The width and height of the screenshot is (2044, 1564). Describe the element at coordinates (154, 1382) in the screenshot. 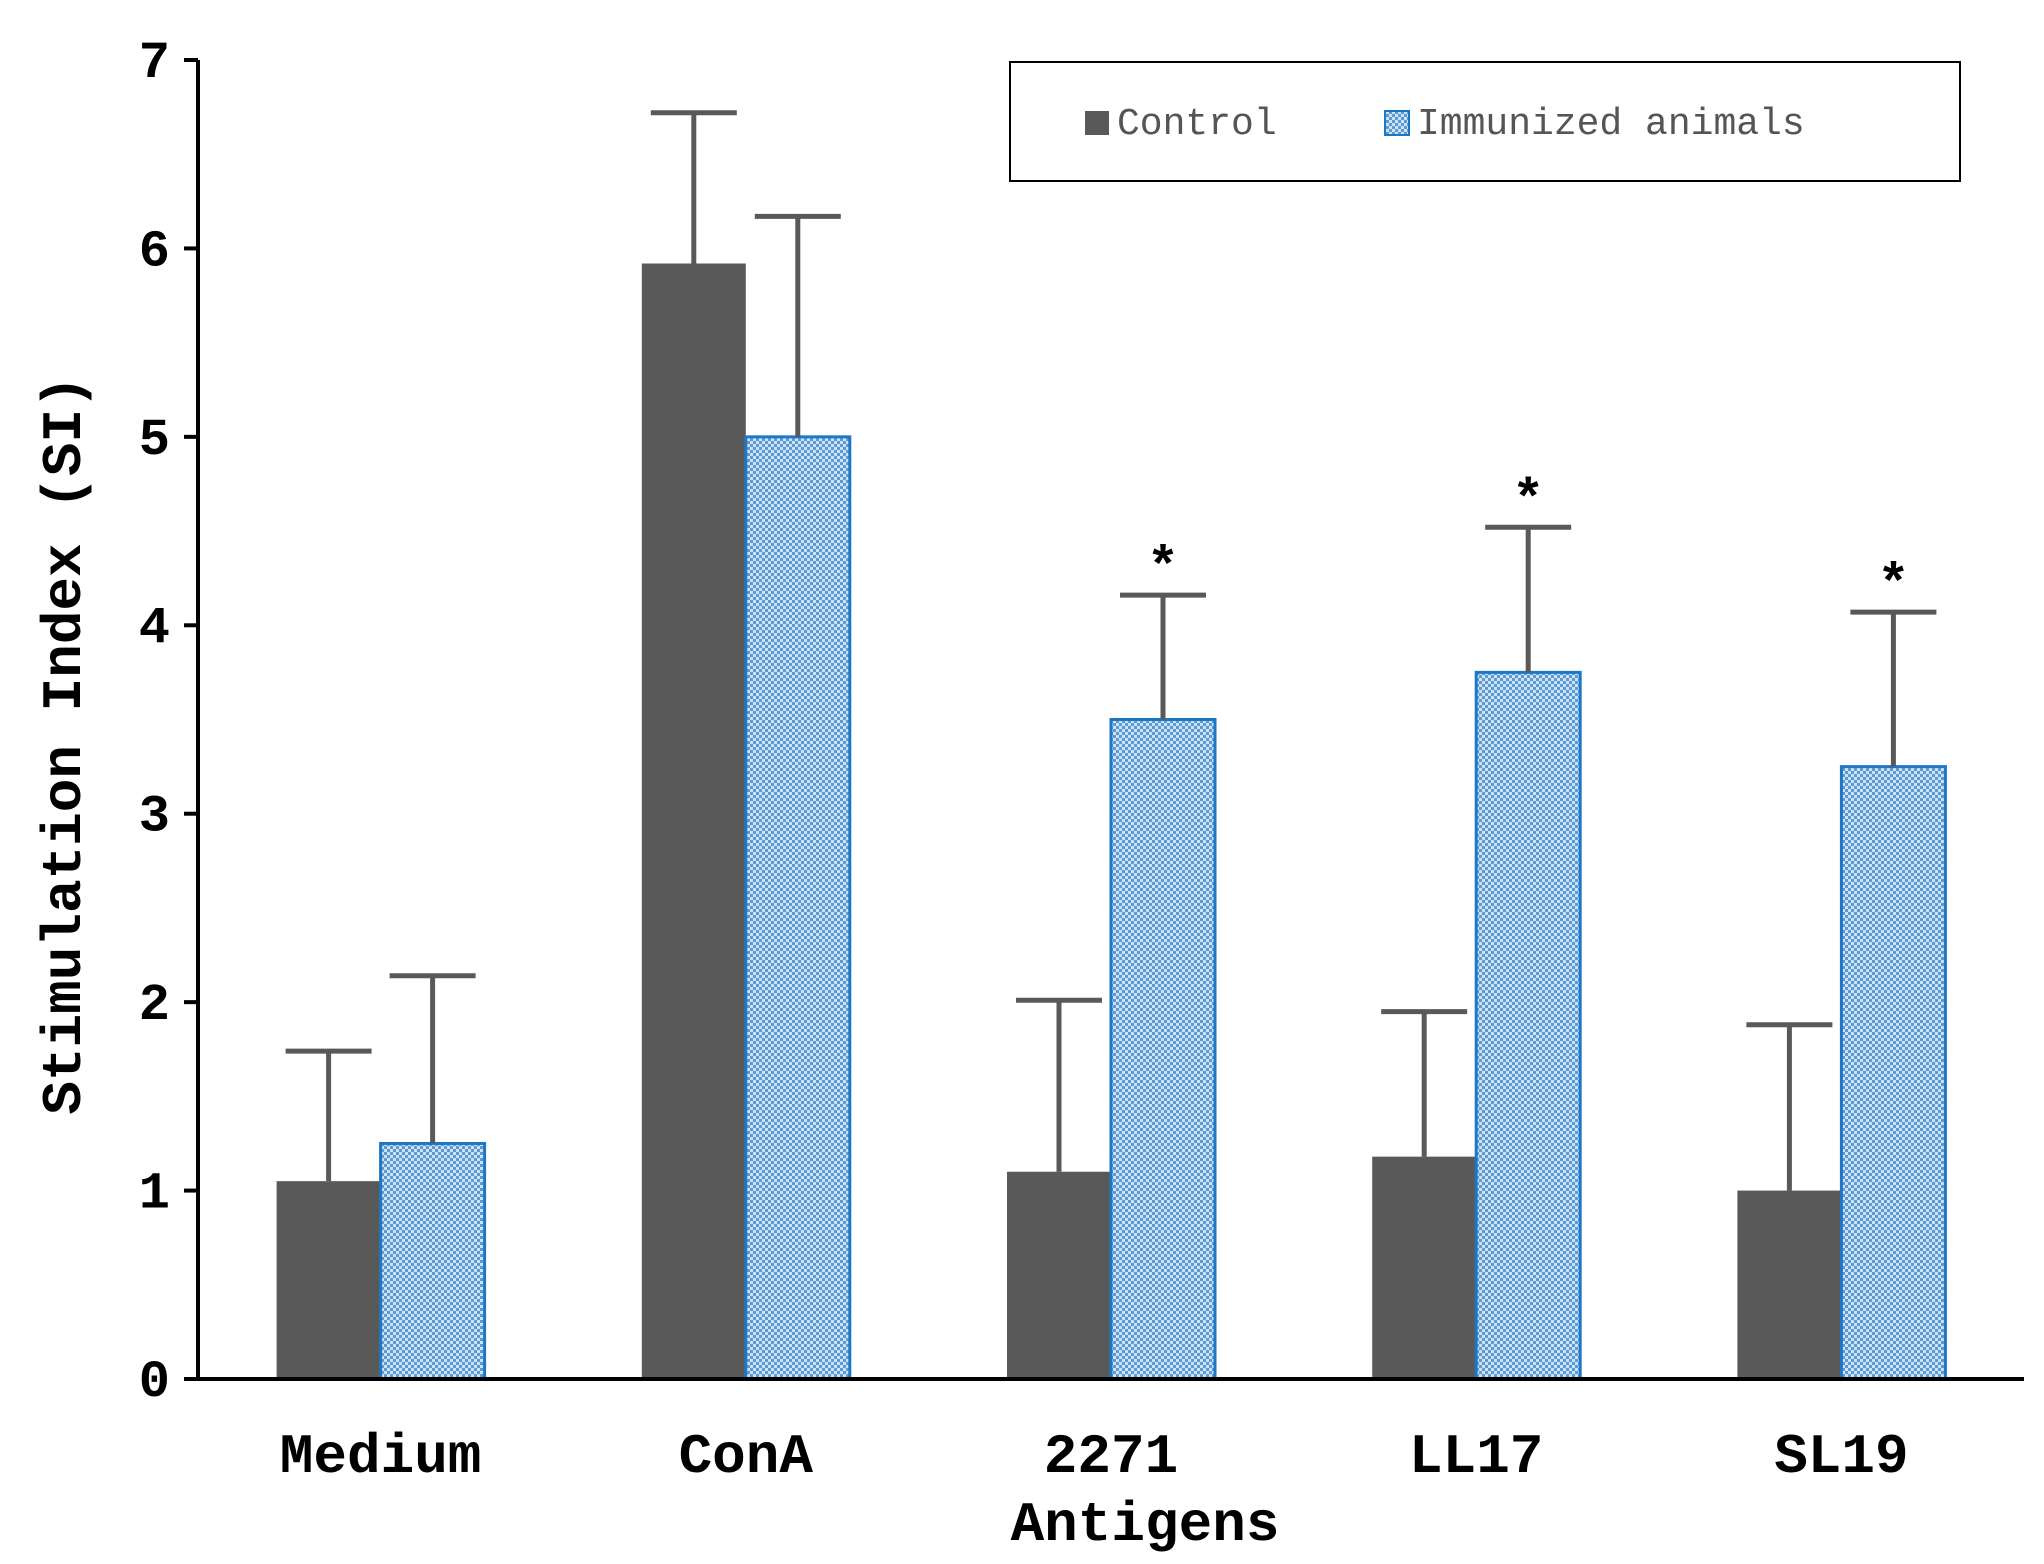

I see `y-tick-label: 0` at that location.